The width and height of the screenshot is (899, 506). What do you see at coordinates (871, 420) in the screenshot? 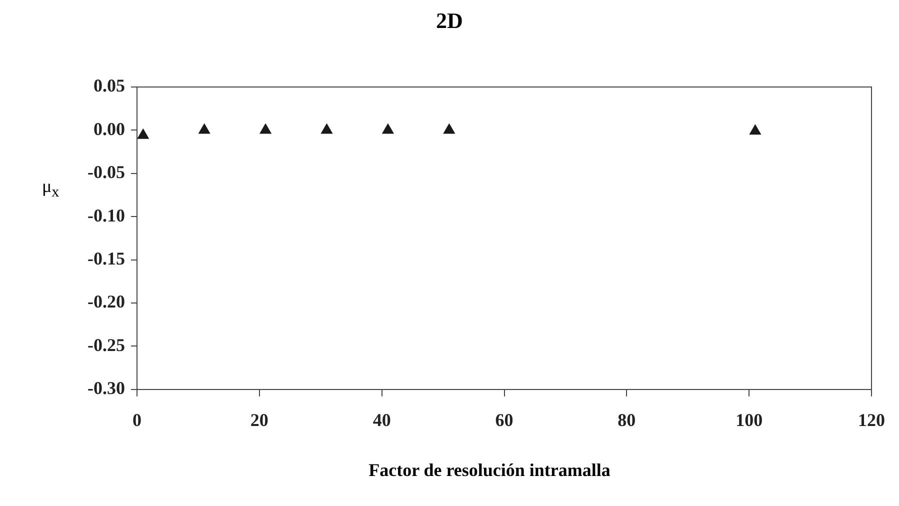
I see `x-tick-label: 120` at bounding box center [871, 420].